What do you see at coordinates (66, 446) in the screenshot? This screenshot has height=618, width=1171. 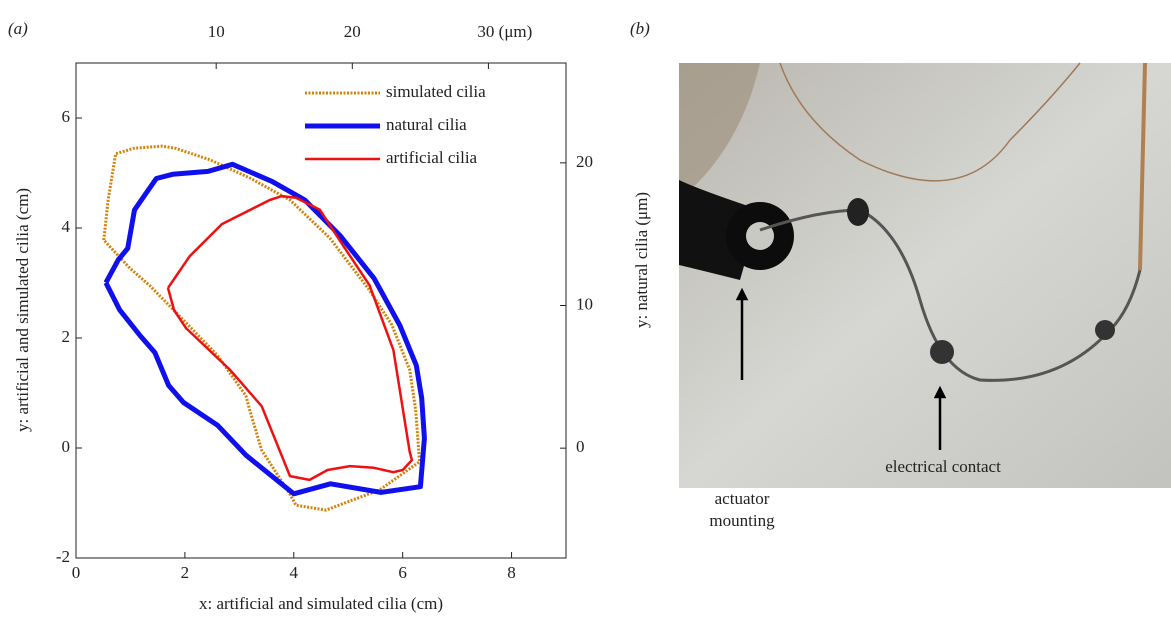 I see `y-tick-label: 0` at bounding box center [66, 446].